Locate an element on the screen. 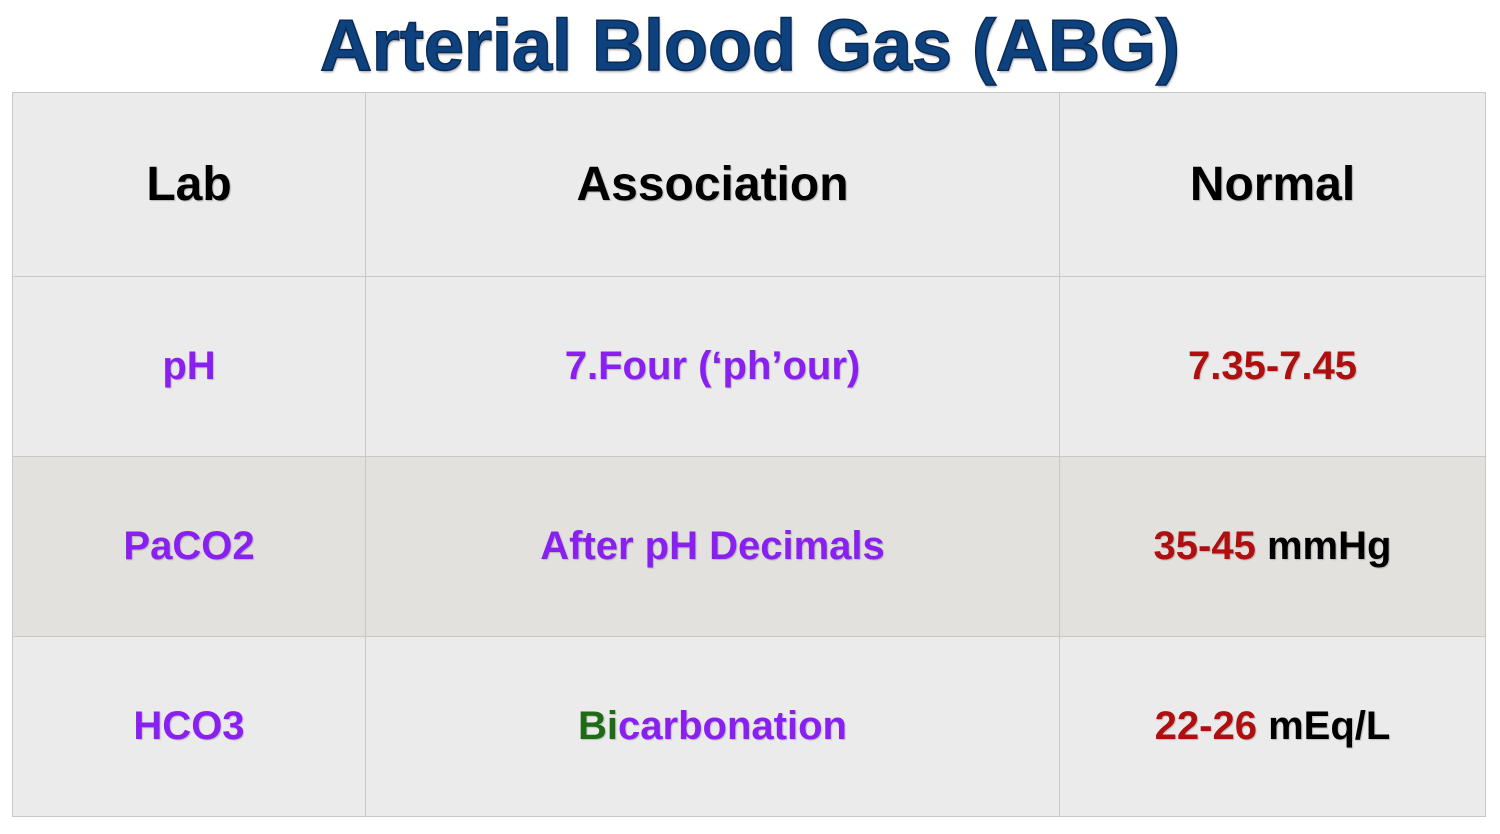  table-cell: 7.35-7.45 is located at coordinates (1272, 366).